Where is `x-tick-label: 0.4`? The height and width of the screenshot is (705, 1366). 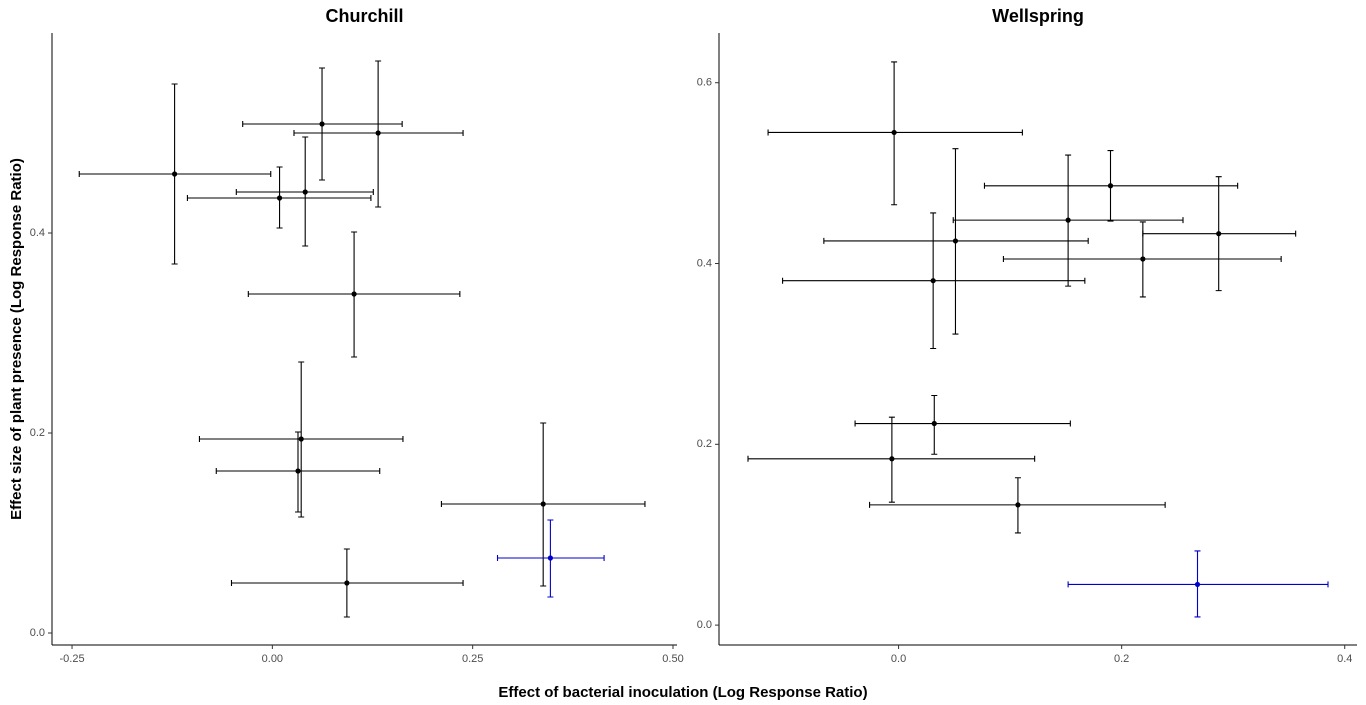 x-tick-label: 0.4 is located at coordinates (1344, 659).